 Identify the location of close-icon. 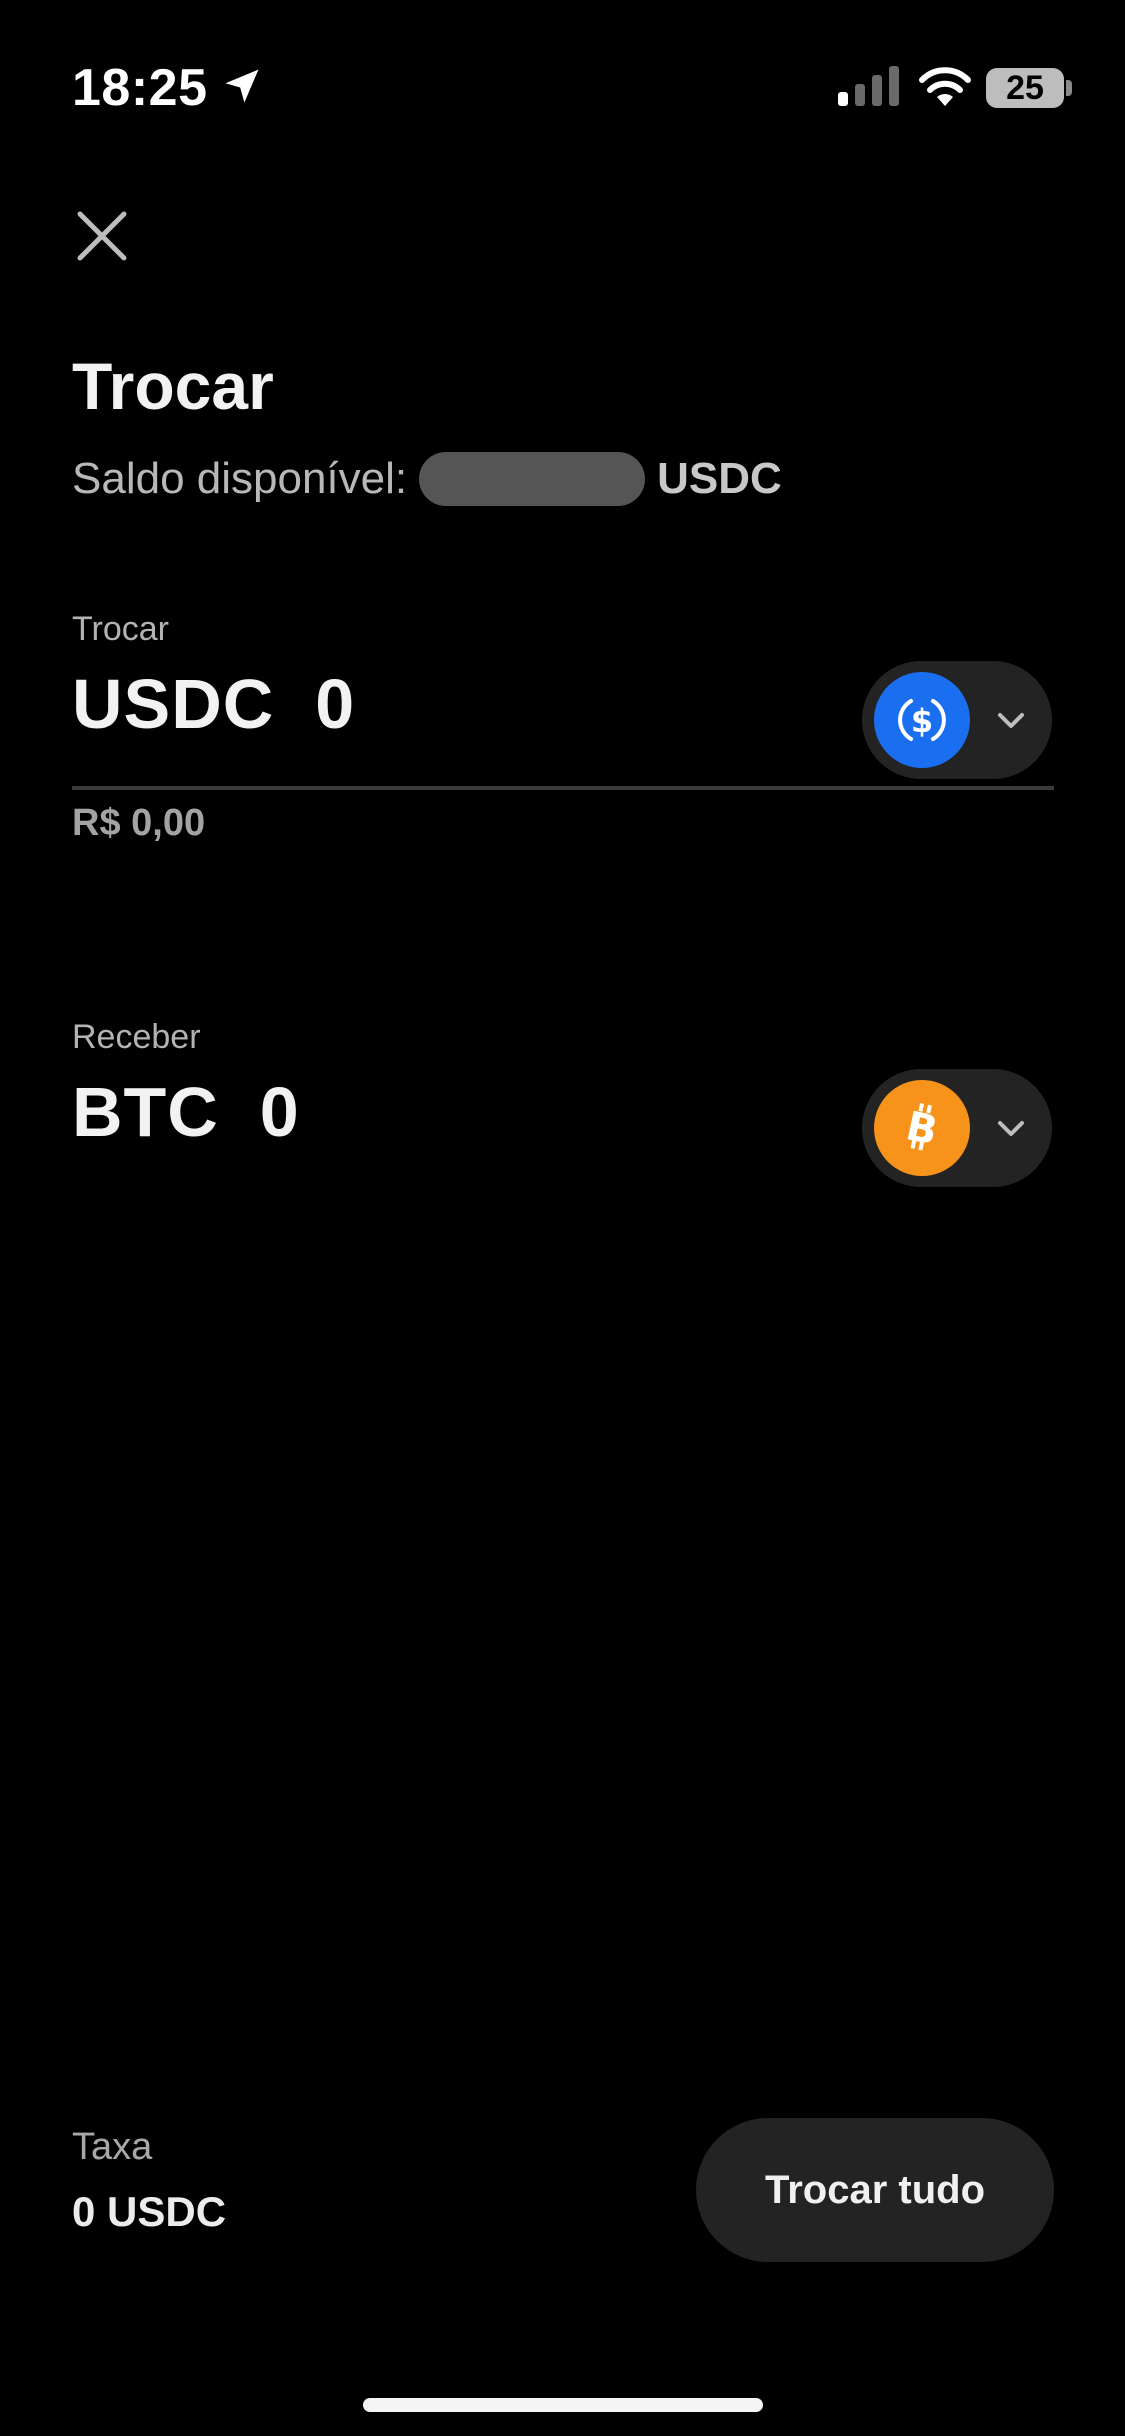
(102, 236).